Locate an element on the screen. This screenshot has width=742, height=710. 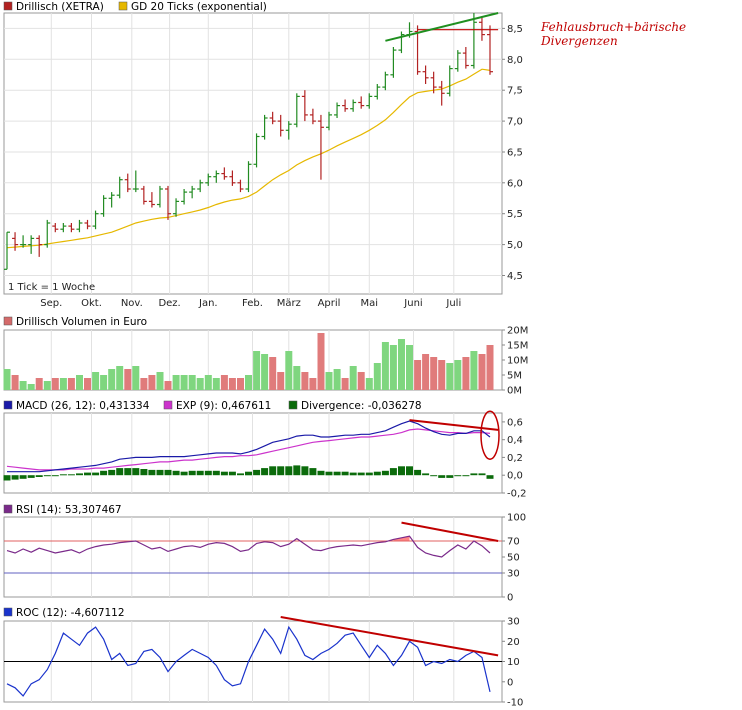
y-tick-label: 0,4 is located at coordinates (515, 440).